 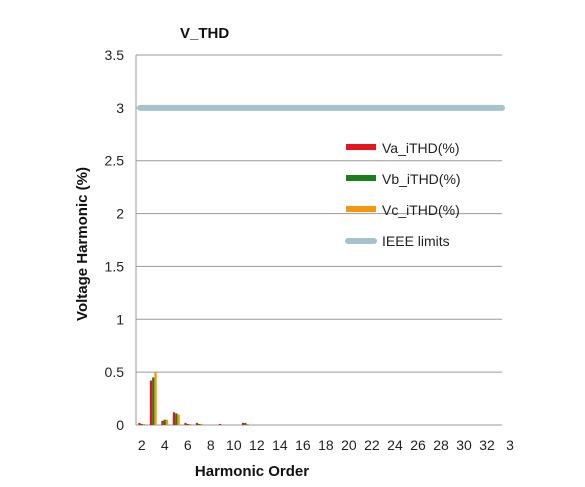 What do you see at coordinates (211, 445) in the screenshot?
I see `x-tick-label: 8` at bounding box center [211, 445].